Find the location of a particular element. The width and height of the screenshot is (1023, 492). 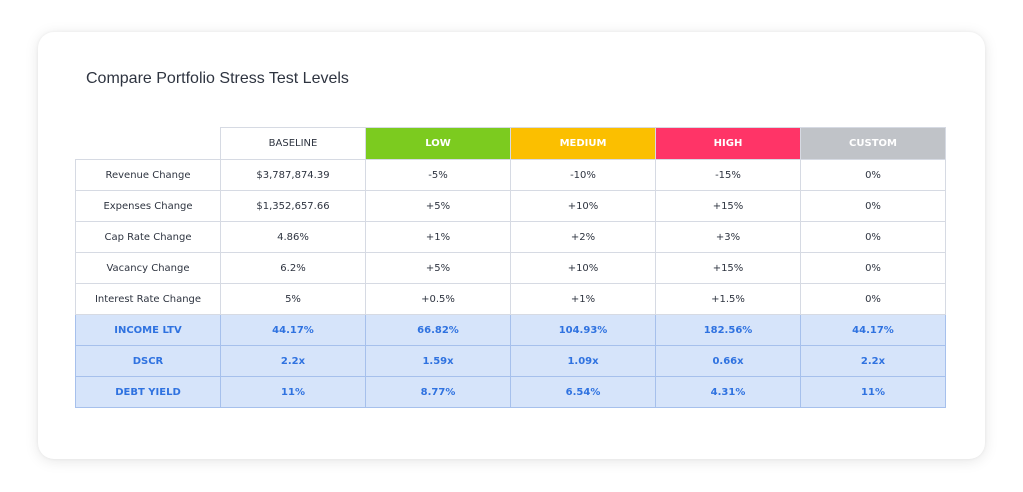

metric-value: 1.09x is located at coordinates (583, 361).